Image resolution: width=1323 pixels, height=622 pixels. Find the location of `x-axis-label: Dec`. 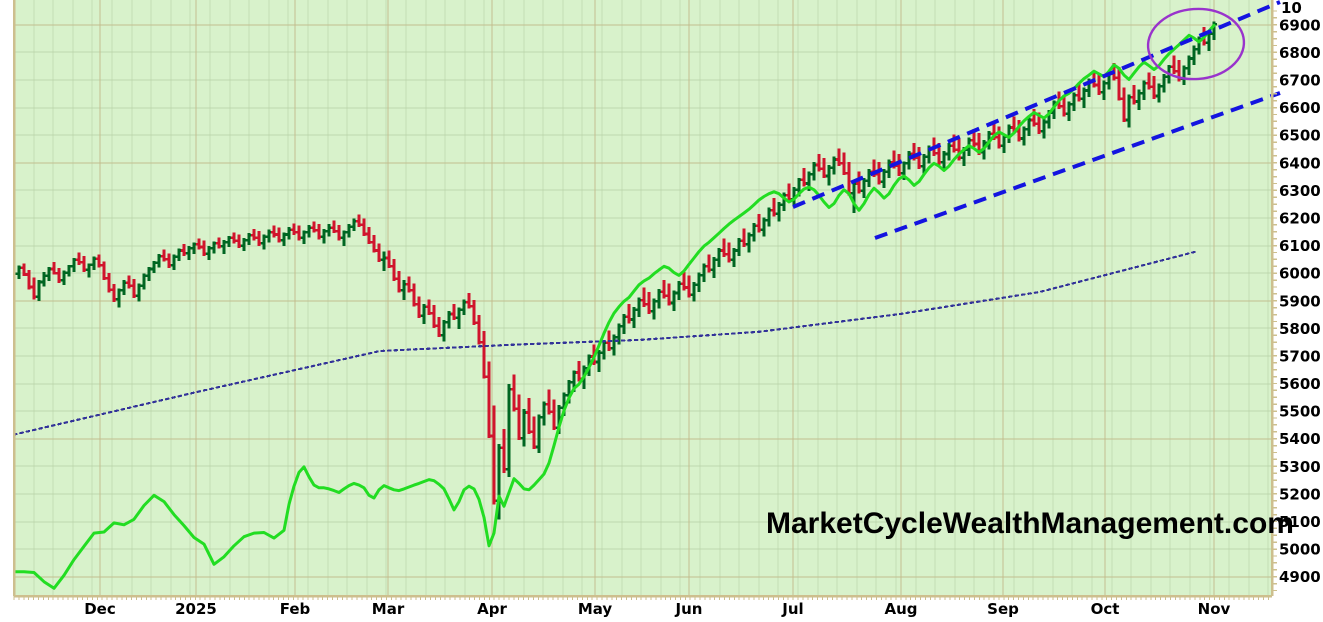

x-axis-label: Dec is located at coordinates (100, 609).